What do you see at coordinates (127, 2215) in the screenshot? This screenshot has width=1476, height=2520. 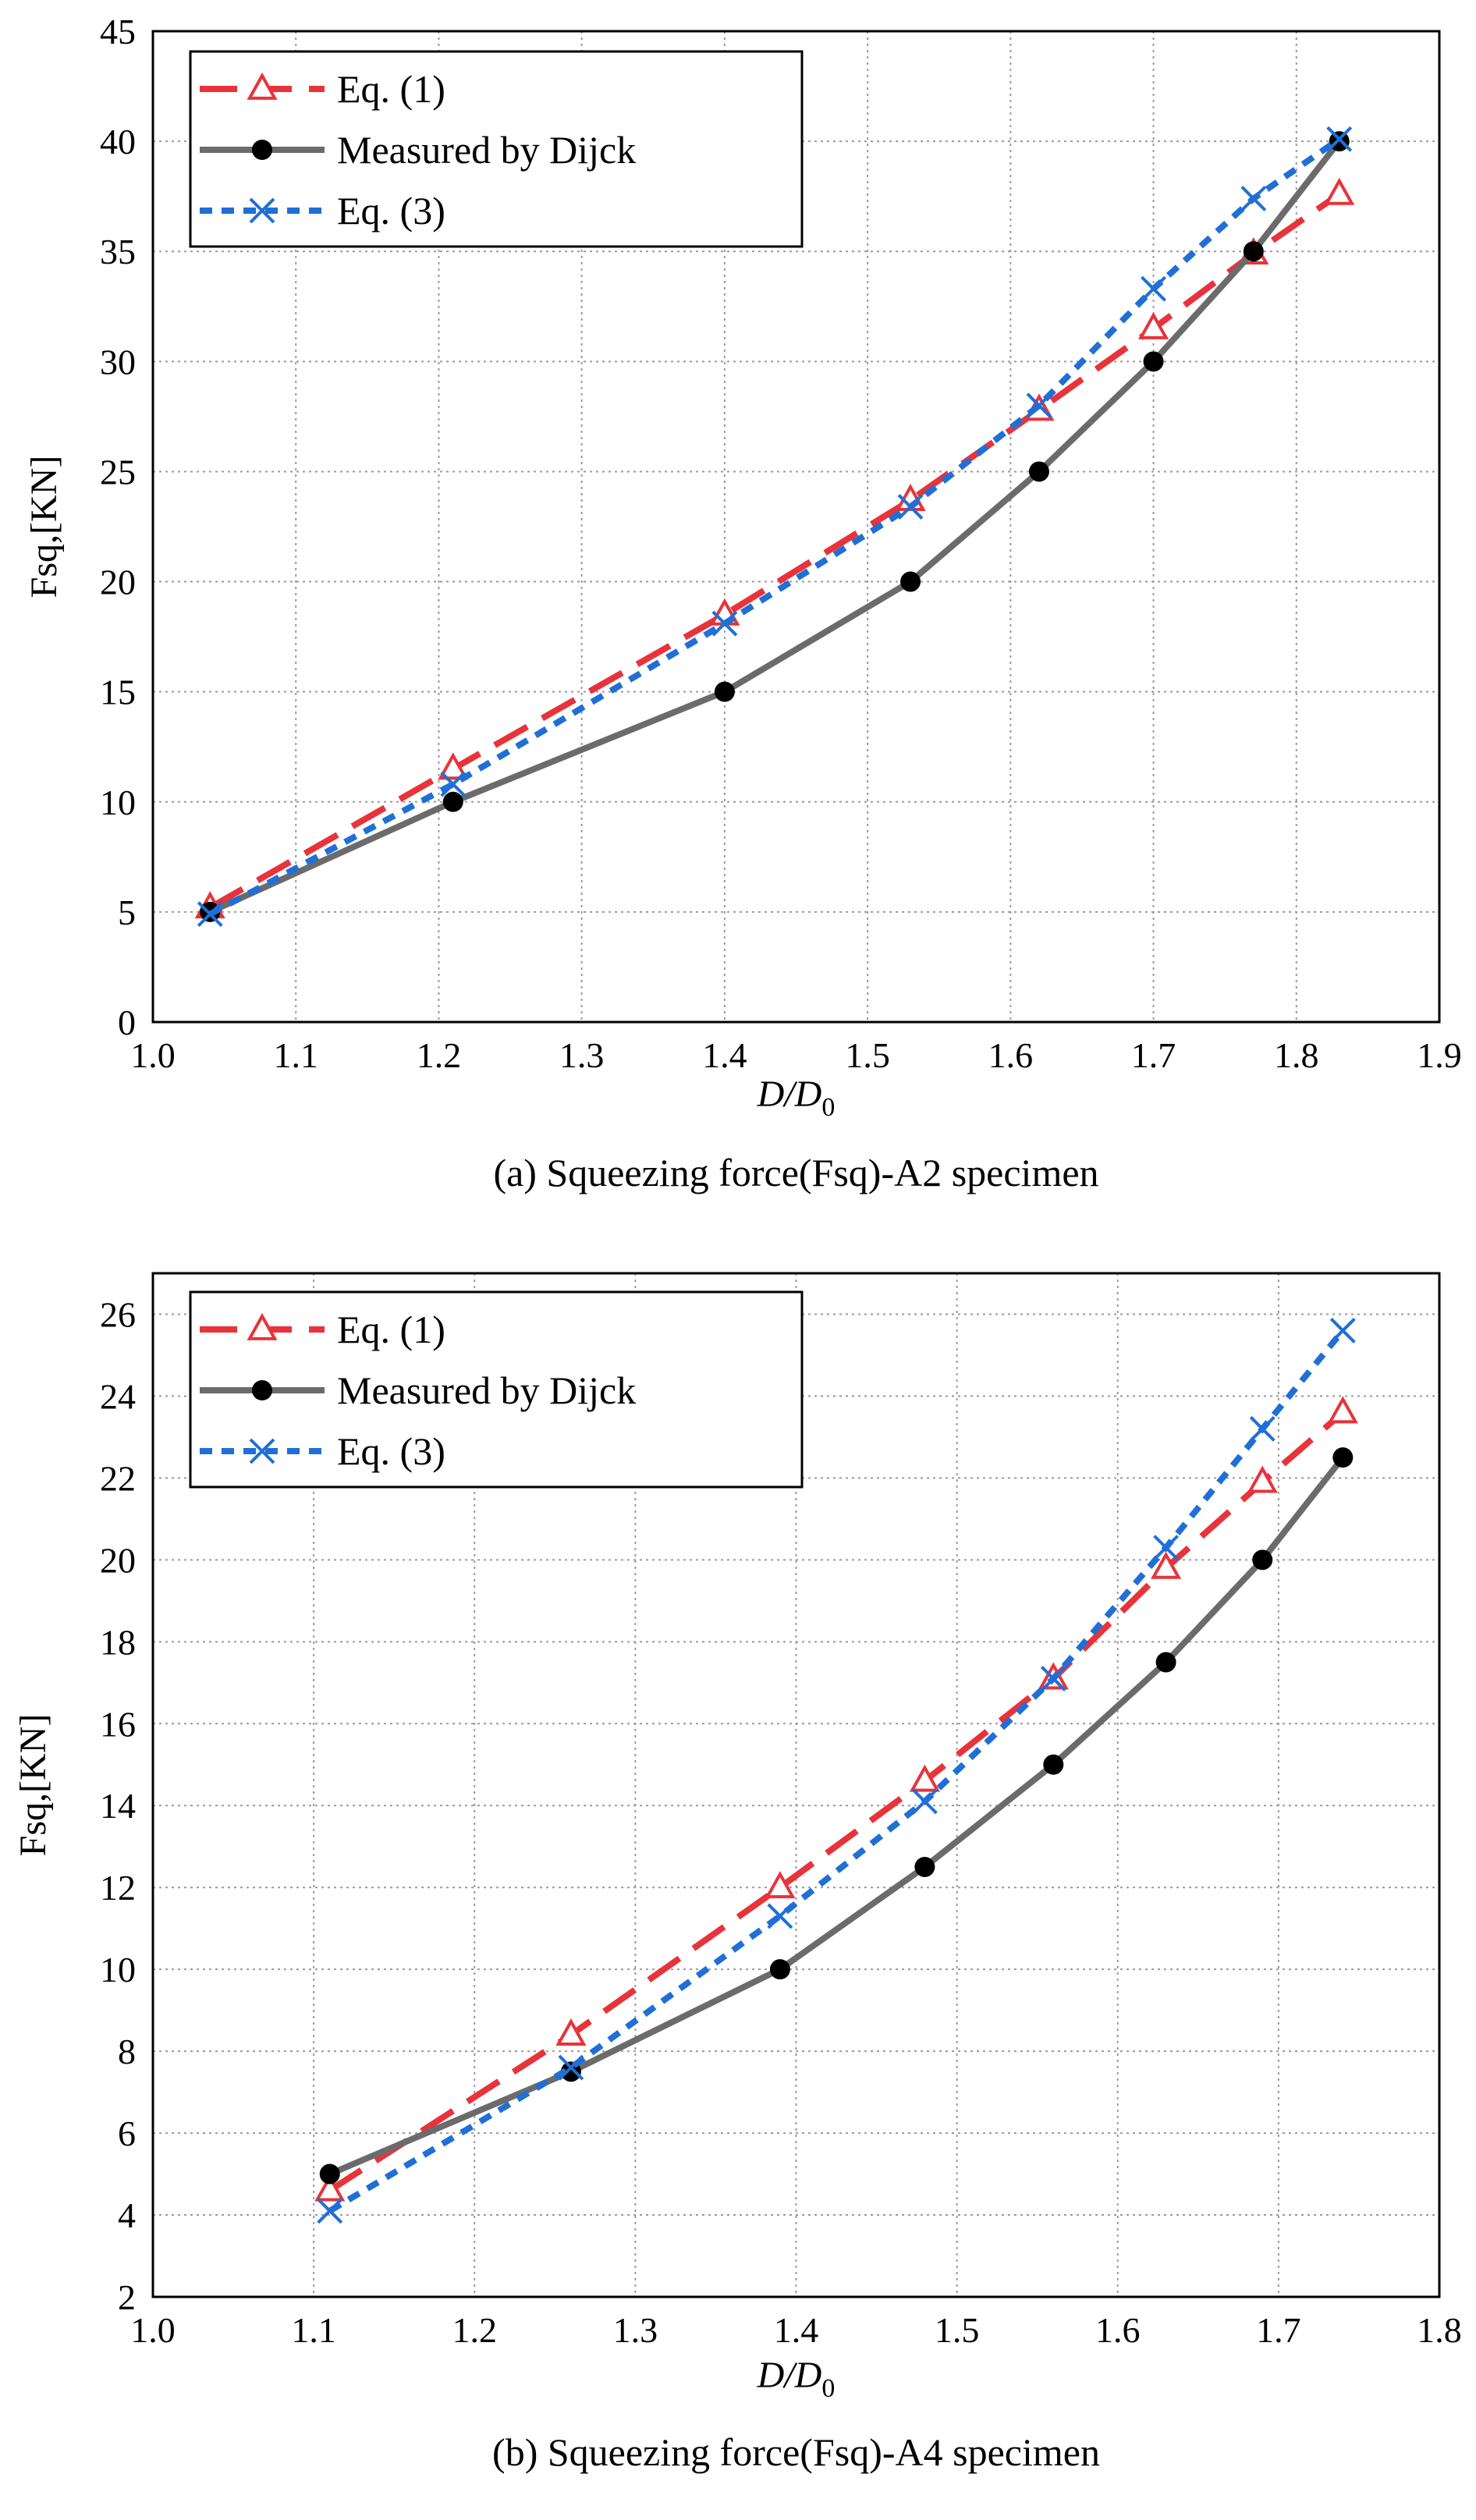 I see `y-tick-label: 4` at bounding box center [127, 2215].